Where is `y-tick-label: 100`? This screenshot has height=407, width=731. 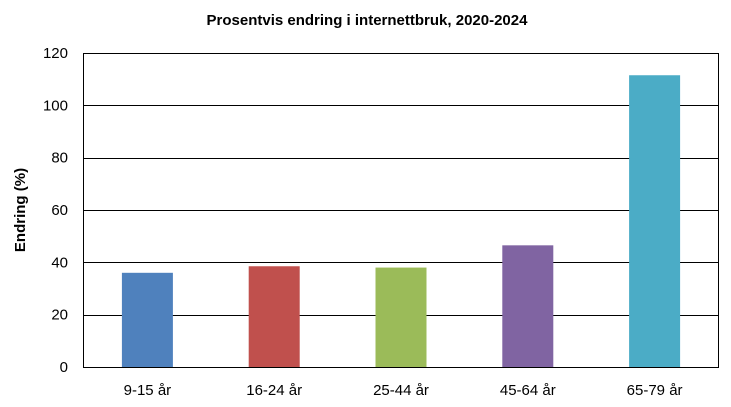
y-tick-label: 100 is located at coordinates (55, 105).